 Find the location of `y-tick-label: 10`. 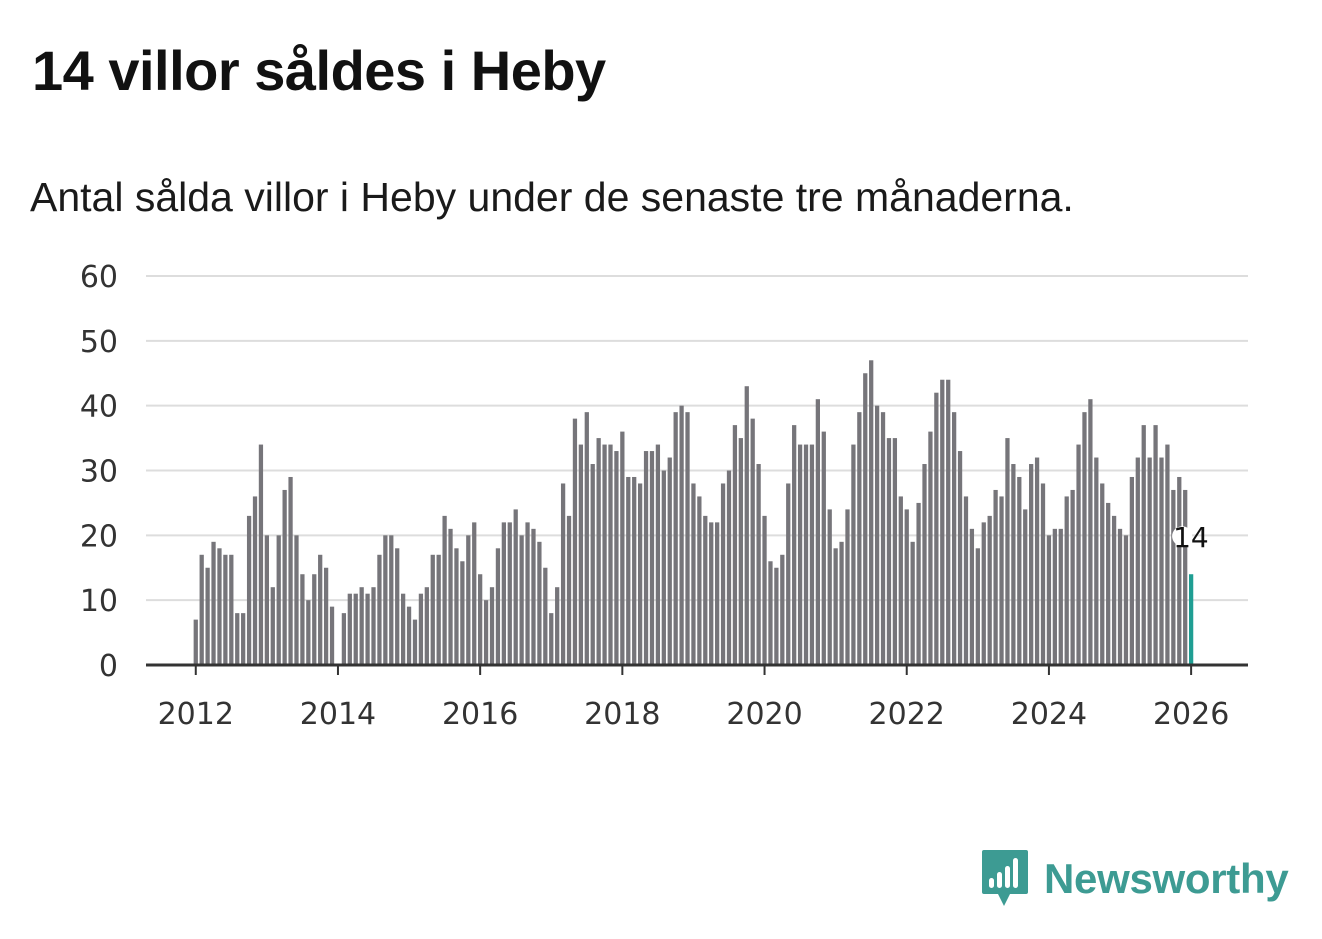

y-tick-label: 10 is located at coordinates (99, 601).